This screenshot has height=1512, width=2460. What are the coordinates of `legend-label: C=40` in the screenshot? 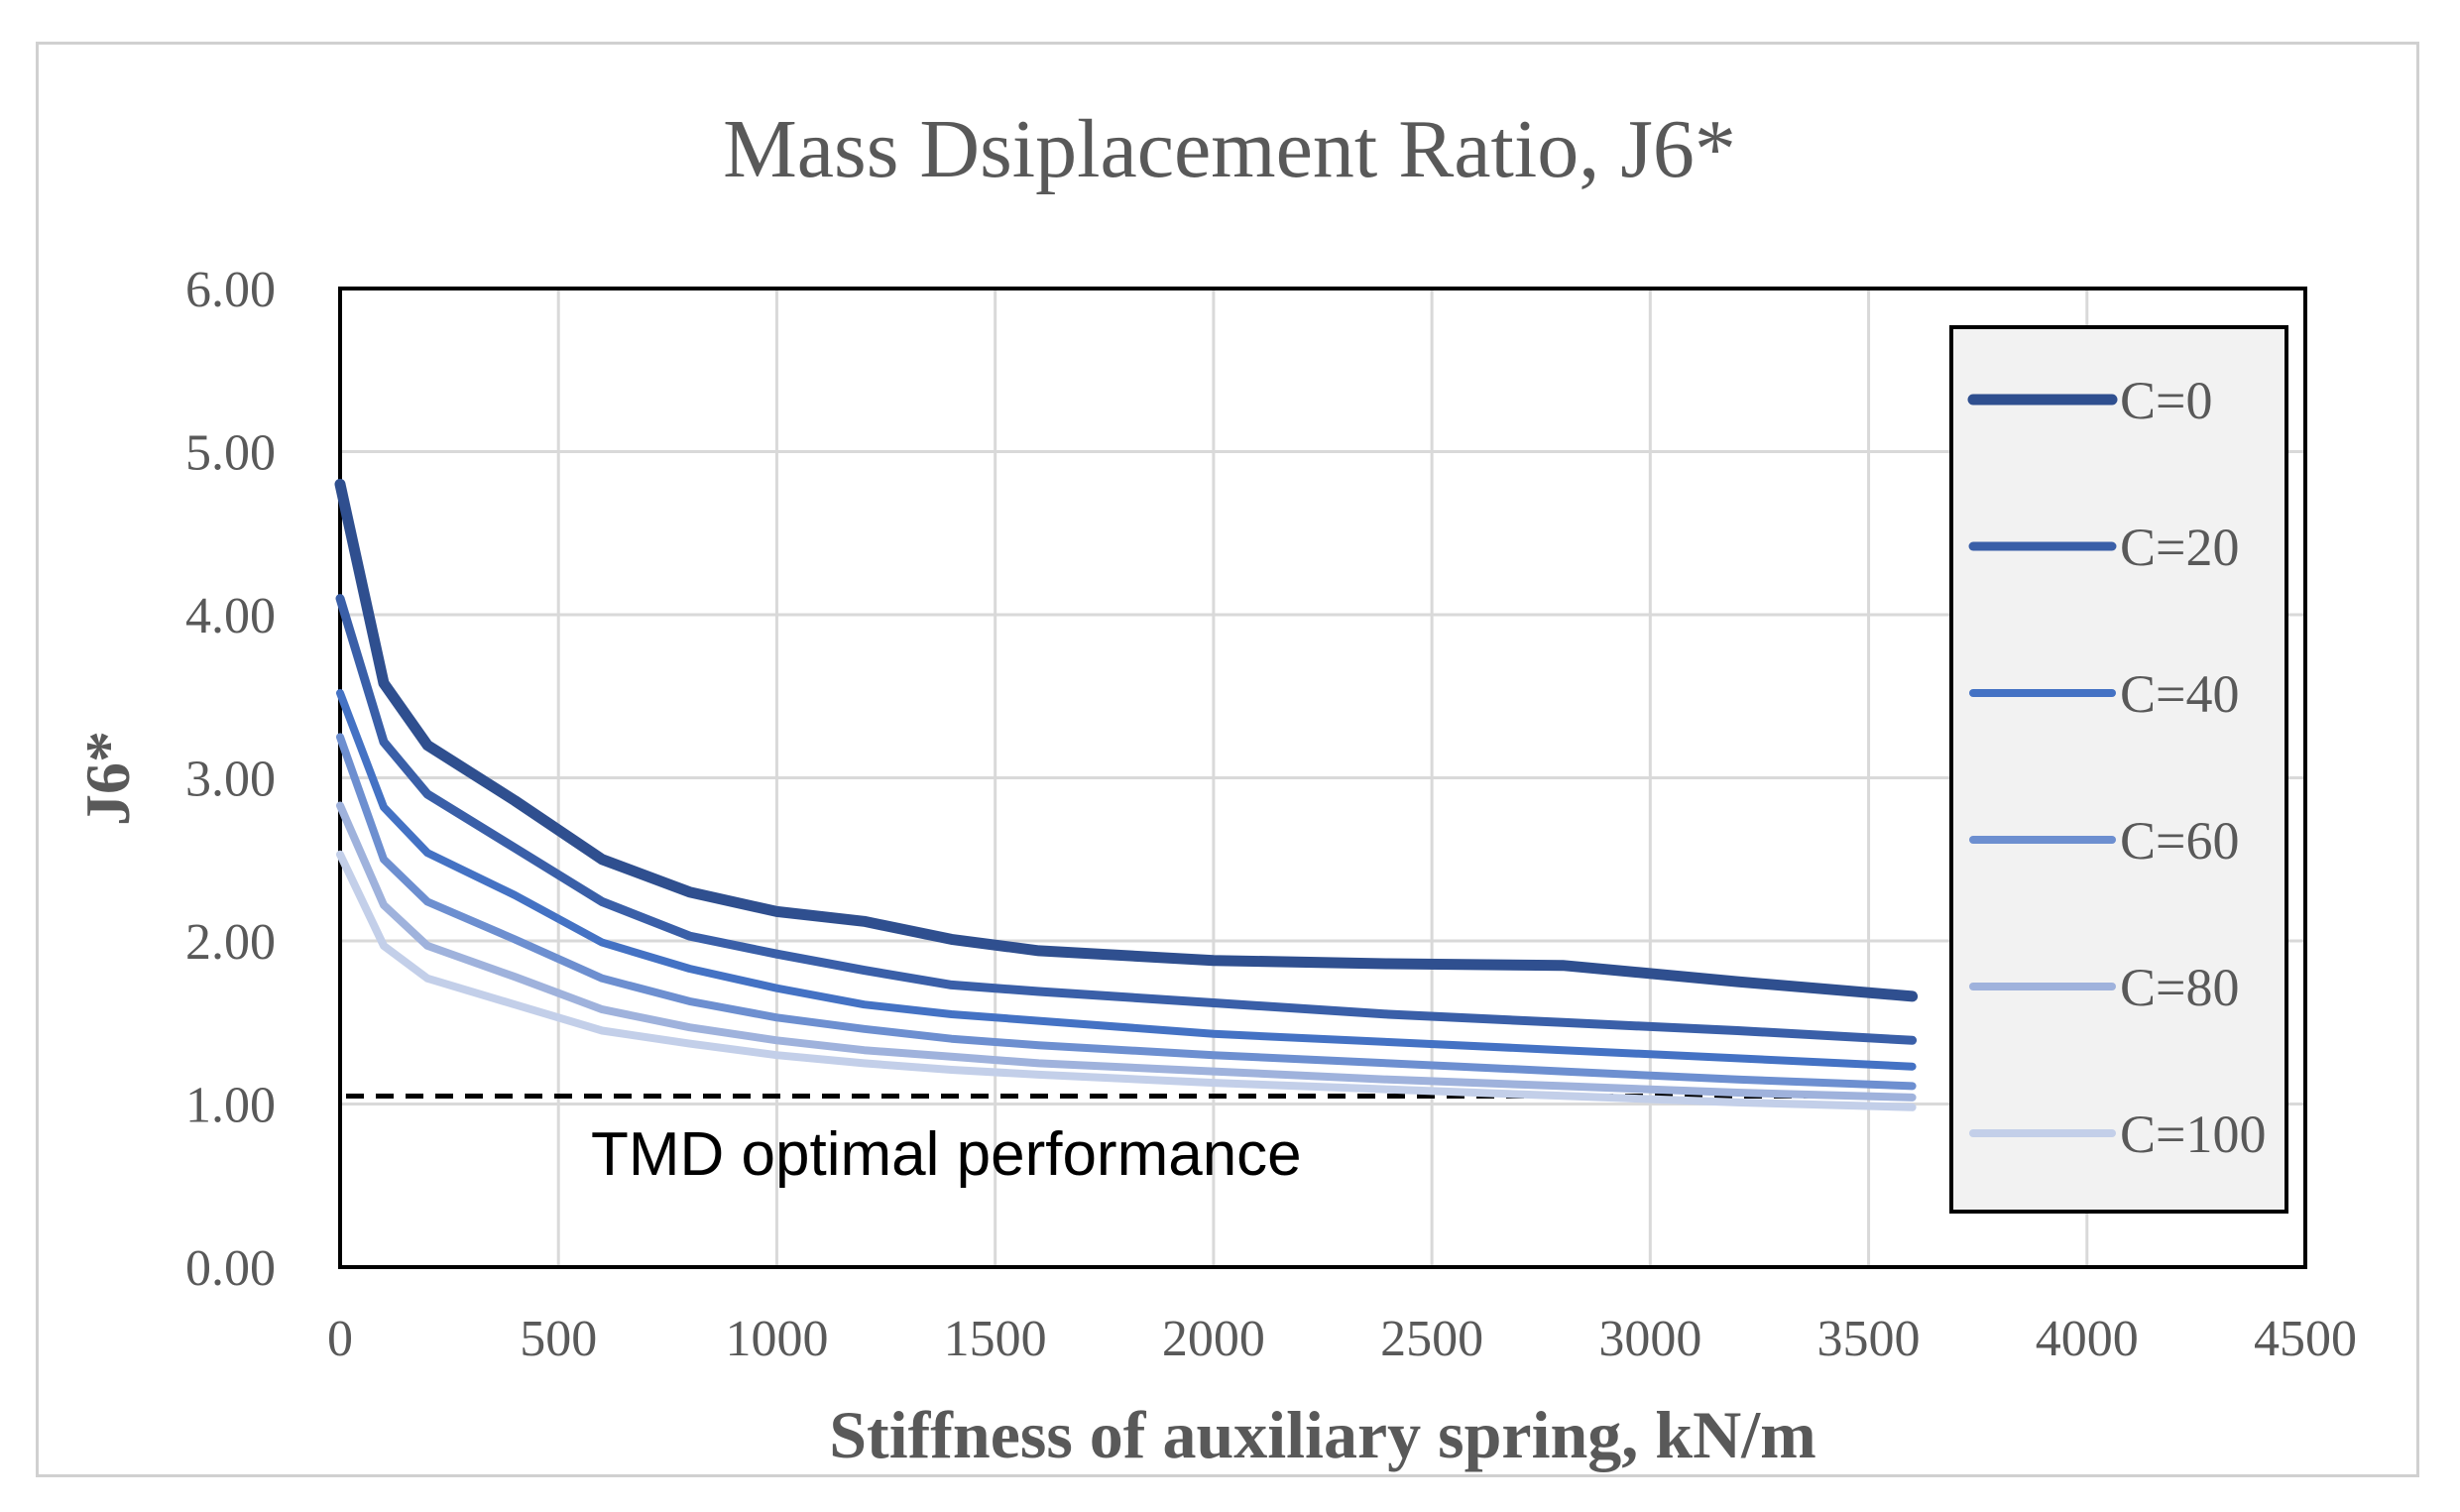 It's located at (2179, 694).